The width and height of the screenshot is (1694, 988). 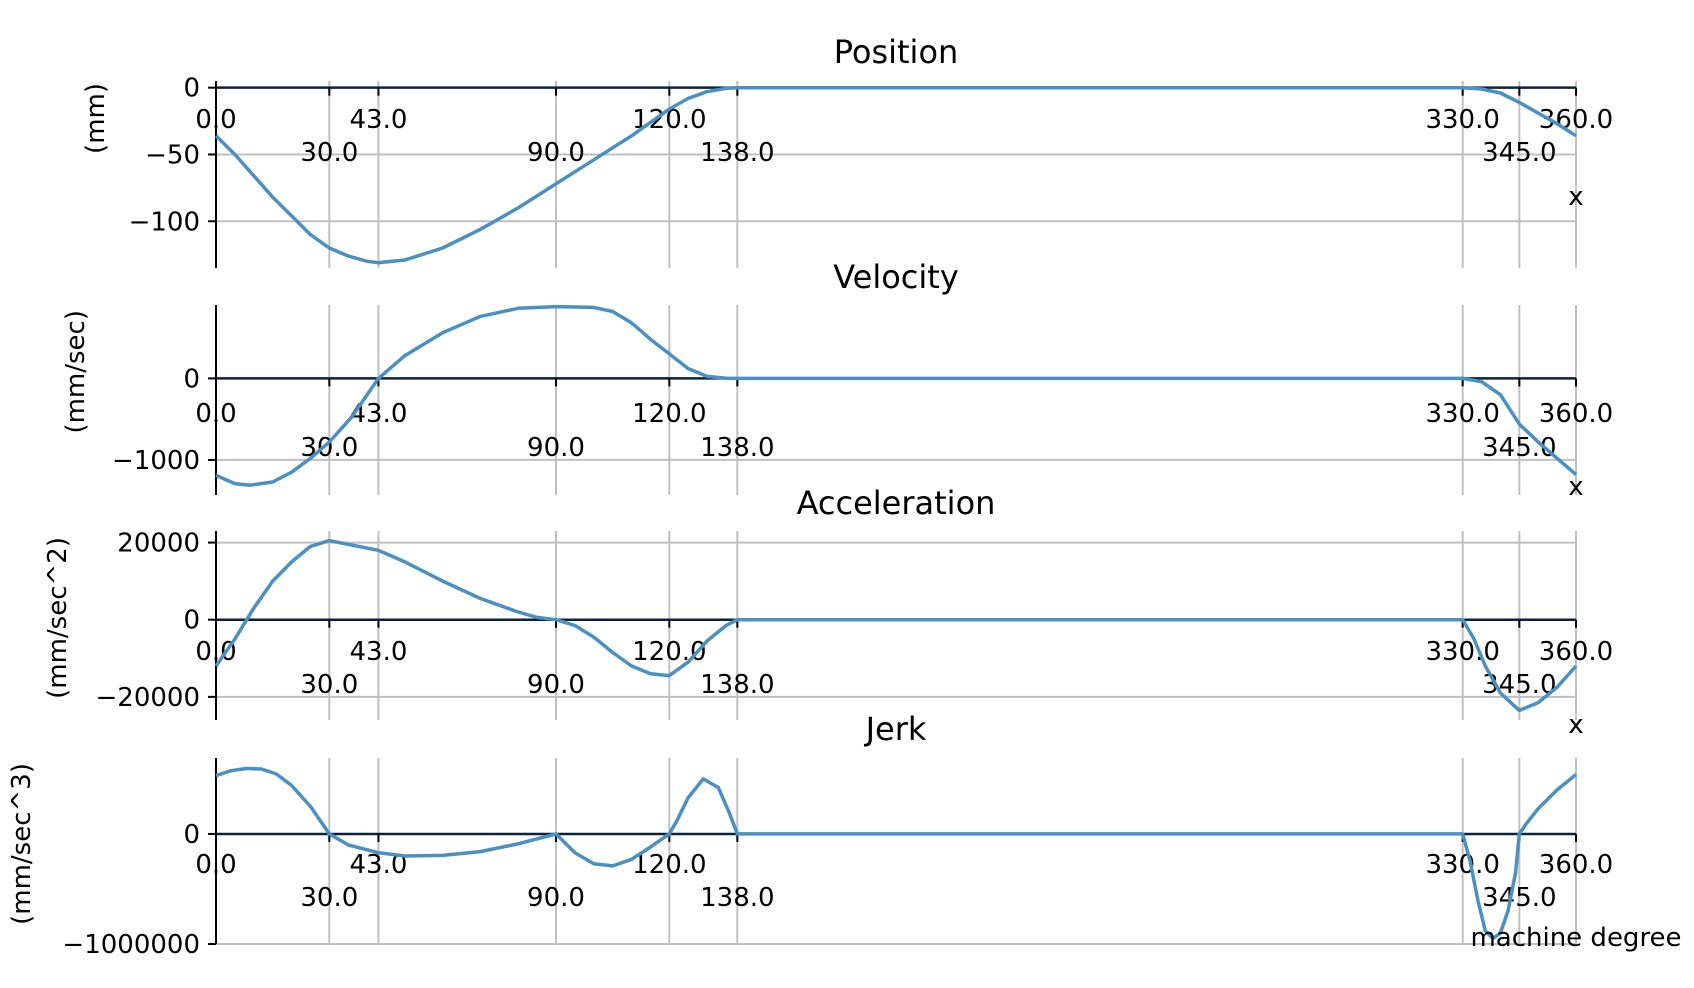 What do you see at coordinates (172, 155) in the screenshot?
I see `y-tick-label: −50` at bounding box center [172, 155].